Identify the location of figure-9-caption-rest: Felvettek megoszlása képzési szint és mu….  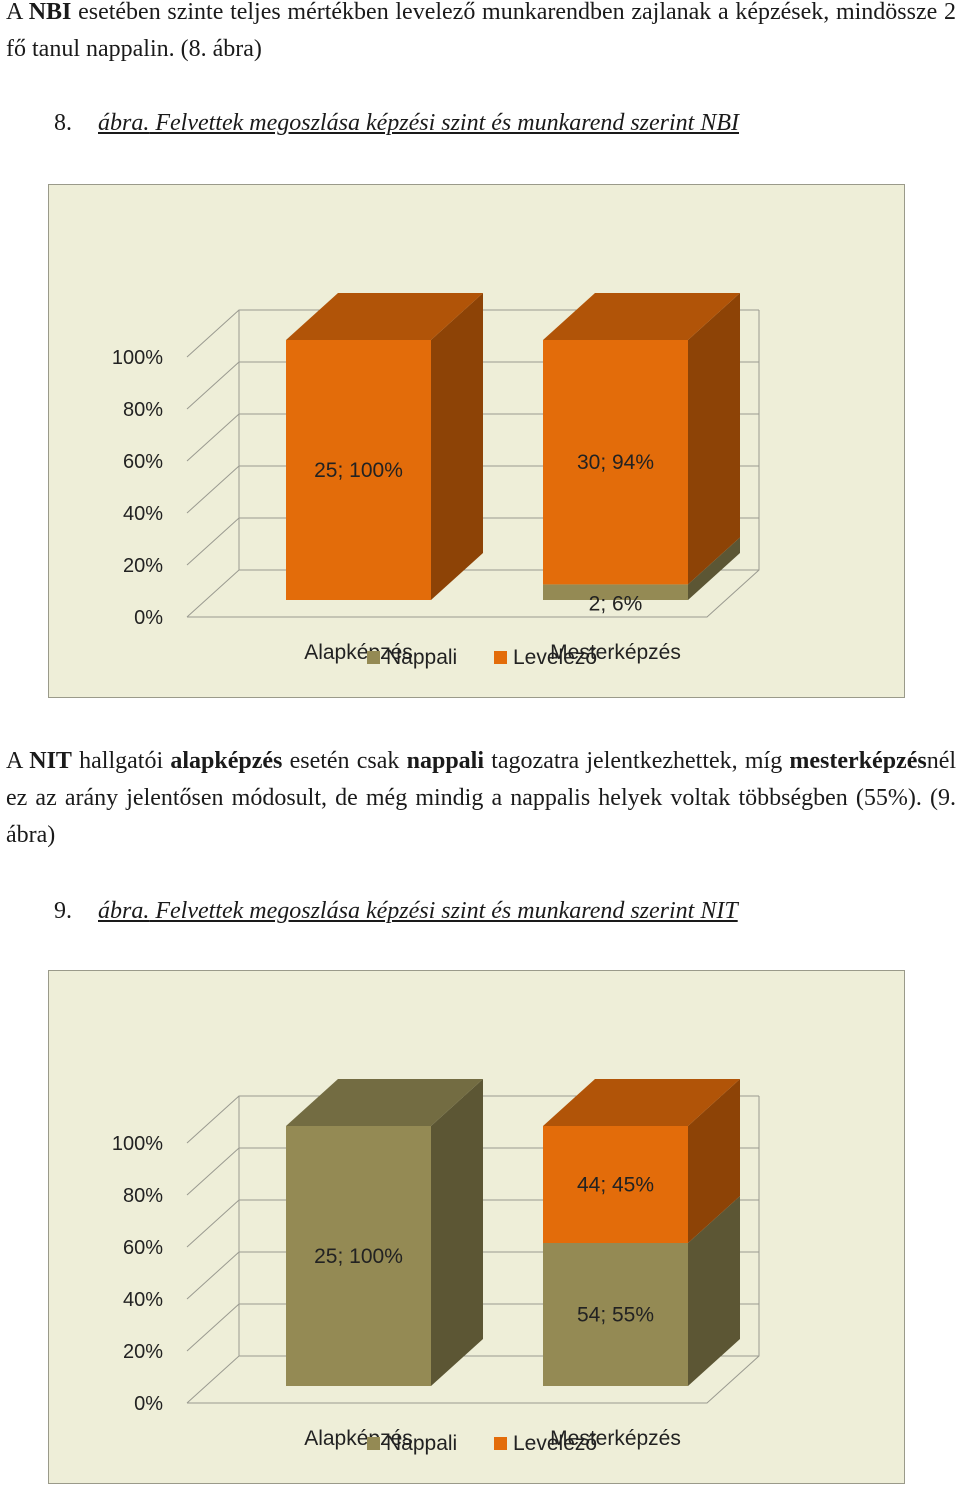
(443, 911).